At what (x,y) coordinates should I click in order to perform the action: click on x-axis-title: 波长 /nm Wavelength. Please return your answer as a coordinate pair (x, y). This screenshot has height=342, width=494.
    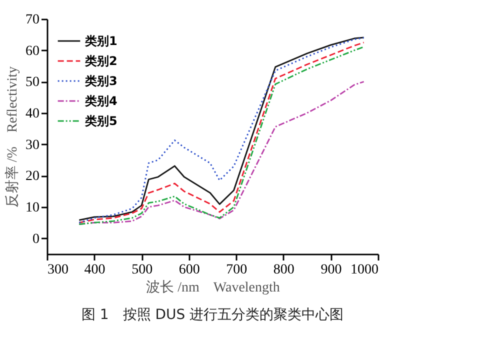
    Looking at the image, I should click on (213, 288).